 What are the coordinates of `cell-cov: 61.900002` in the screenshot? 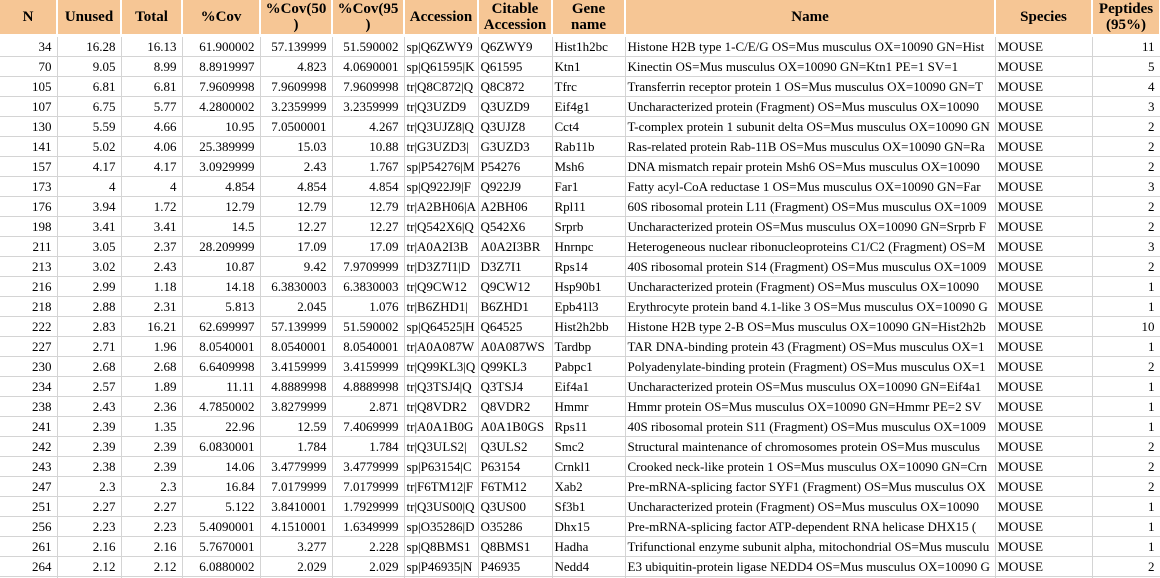 It's located at (221, 46).